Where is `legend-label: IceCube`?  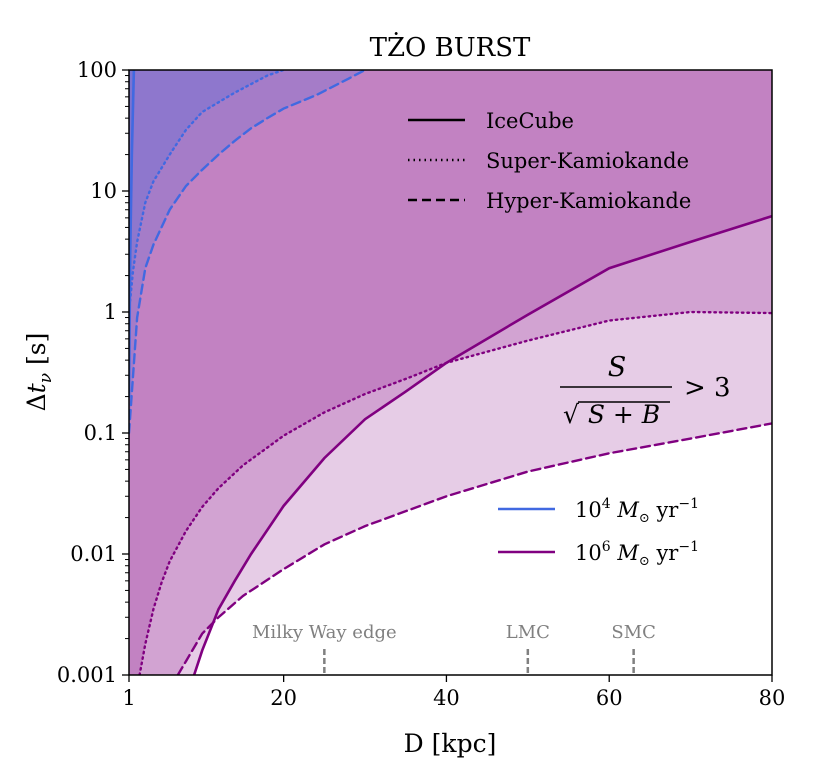 legend-label: IceCube is located at coordinates (530, 121).